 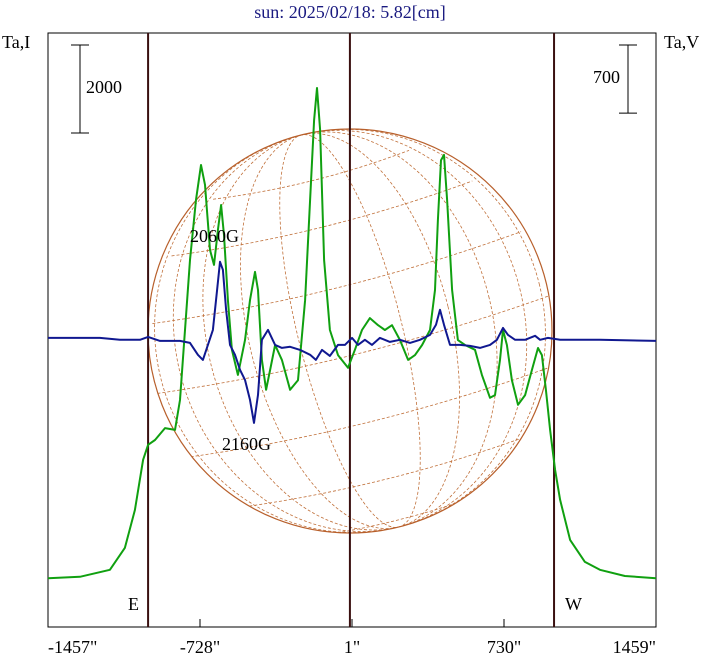 I want to click on y-axis-label: Ta,I, so click(x=16, y=42).